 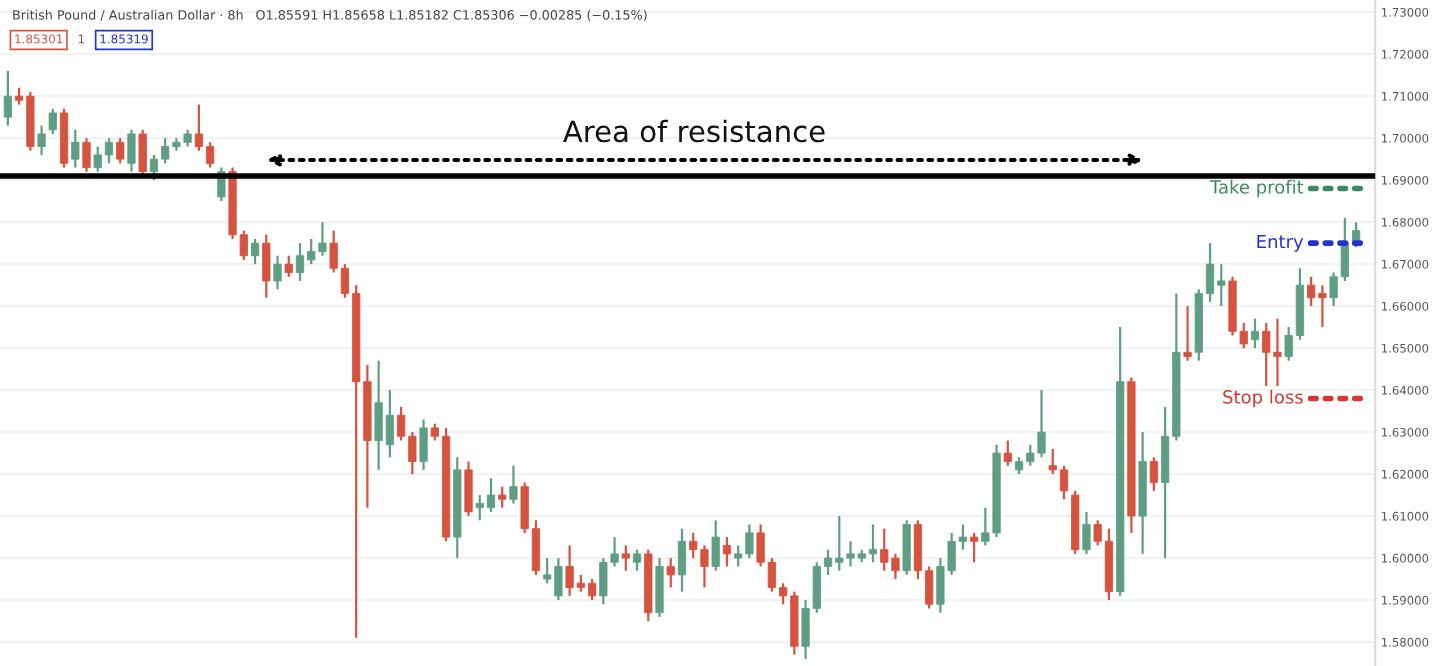 What do you see at coordinates (1256, 188) in the screenshot?
I see `ref-line-label: Take profit` at bounding box center [1256, 188].